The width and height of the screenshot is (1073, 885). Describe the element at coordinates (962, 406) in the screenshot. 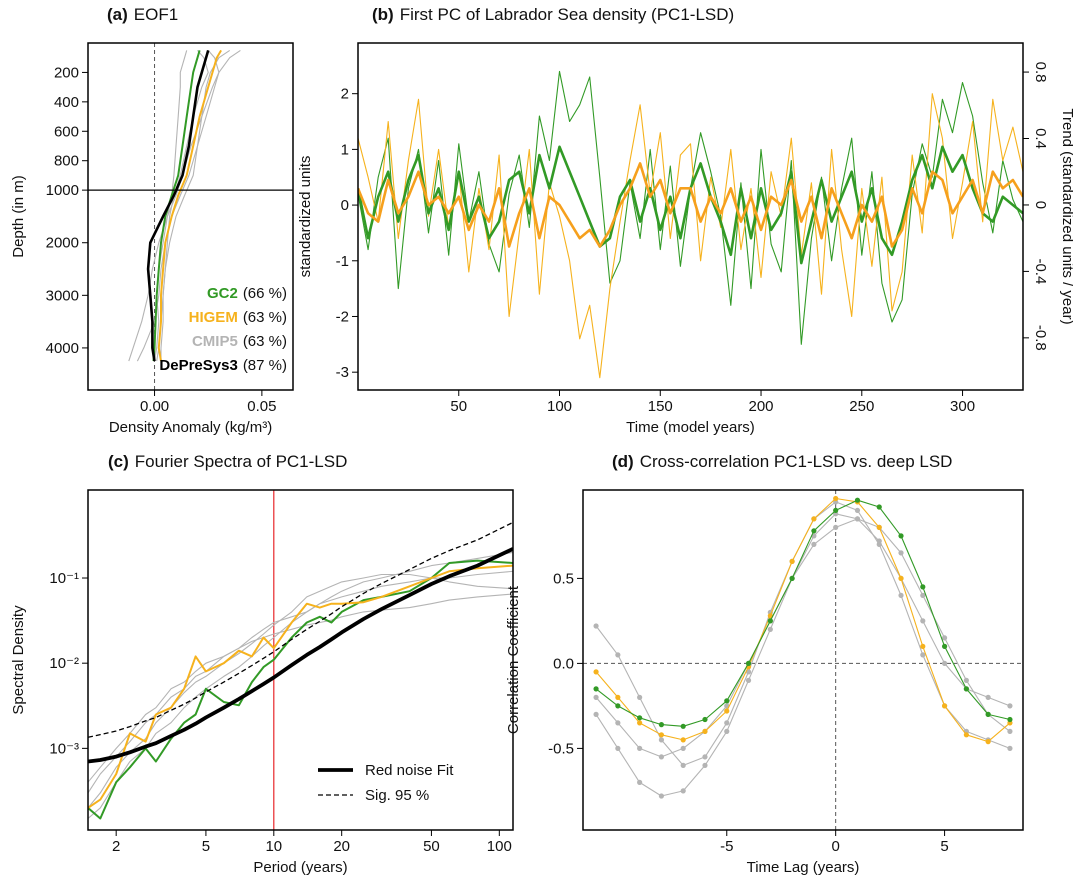

I see `x-tick-label: 300` at that location.